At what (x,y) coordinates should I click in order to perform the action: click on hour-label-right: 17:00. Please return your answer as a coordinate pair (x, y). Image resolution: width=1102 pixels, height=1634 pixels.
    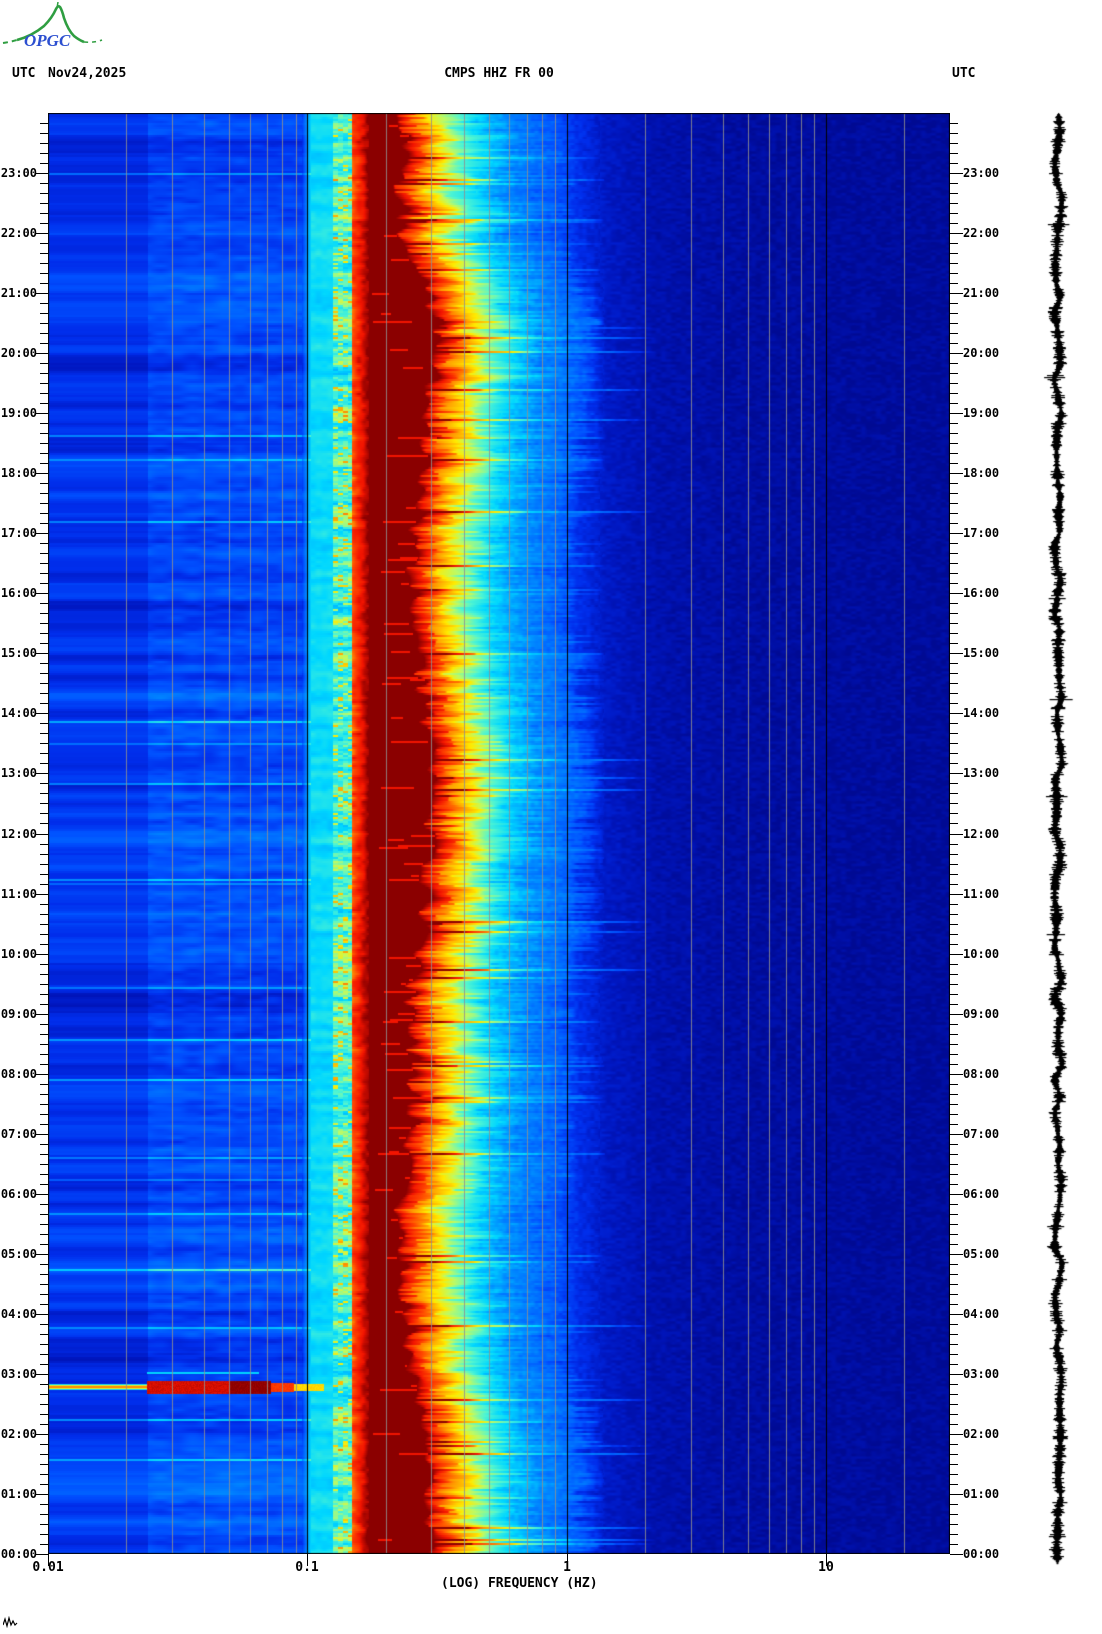
    Looking at the image, I should click on (981, 533).